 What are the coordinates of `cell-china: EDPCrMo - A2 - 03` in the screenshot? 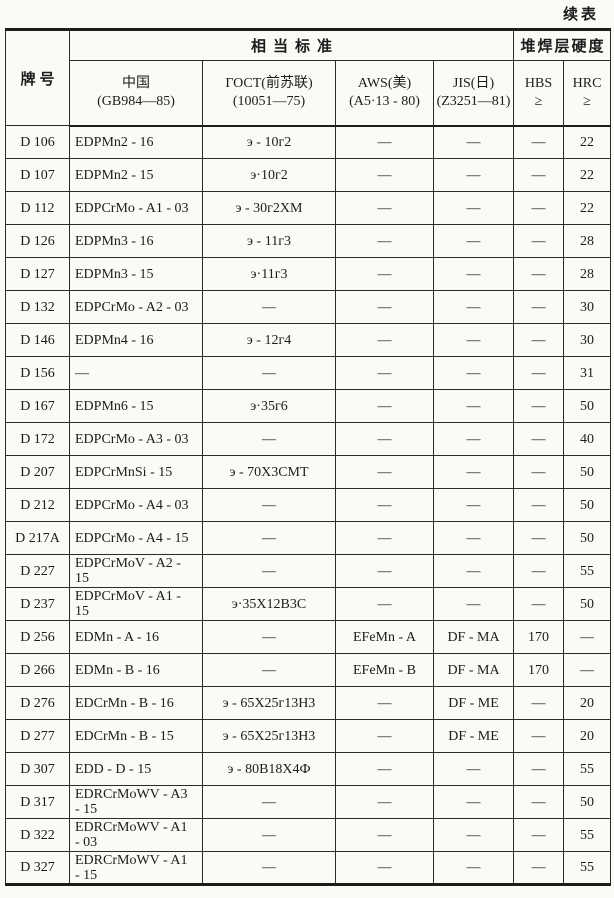 It's located at (136, 307).